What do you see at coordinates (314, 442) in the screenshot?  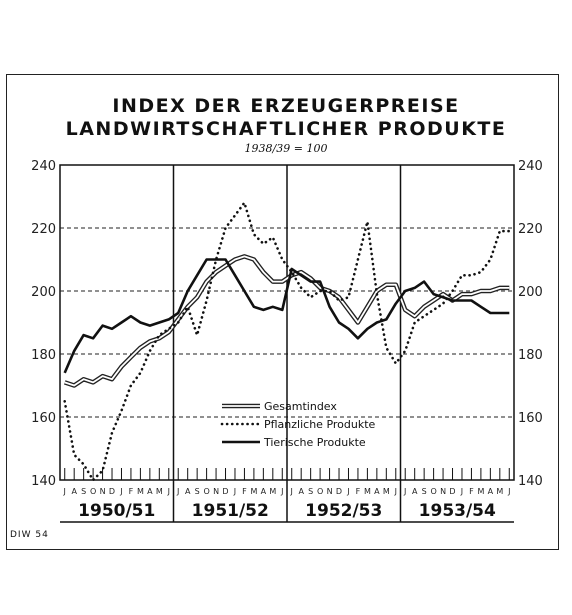 I see `legend-label-tierische-produkte: Tierische Produkte` at bounding box center [314, 442].